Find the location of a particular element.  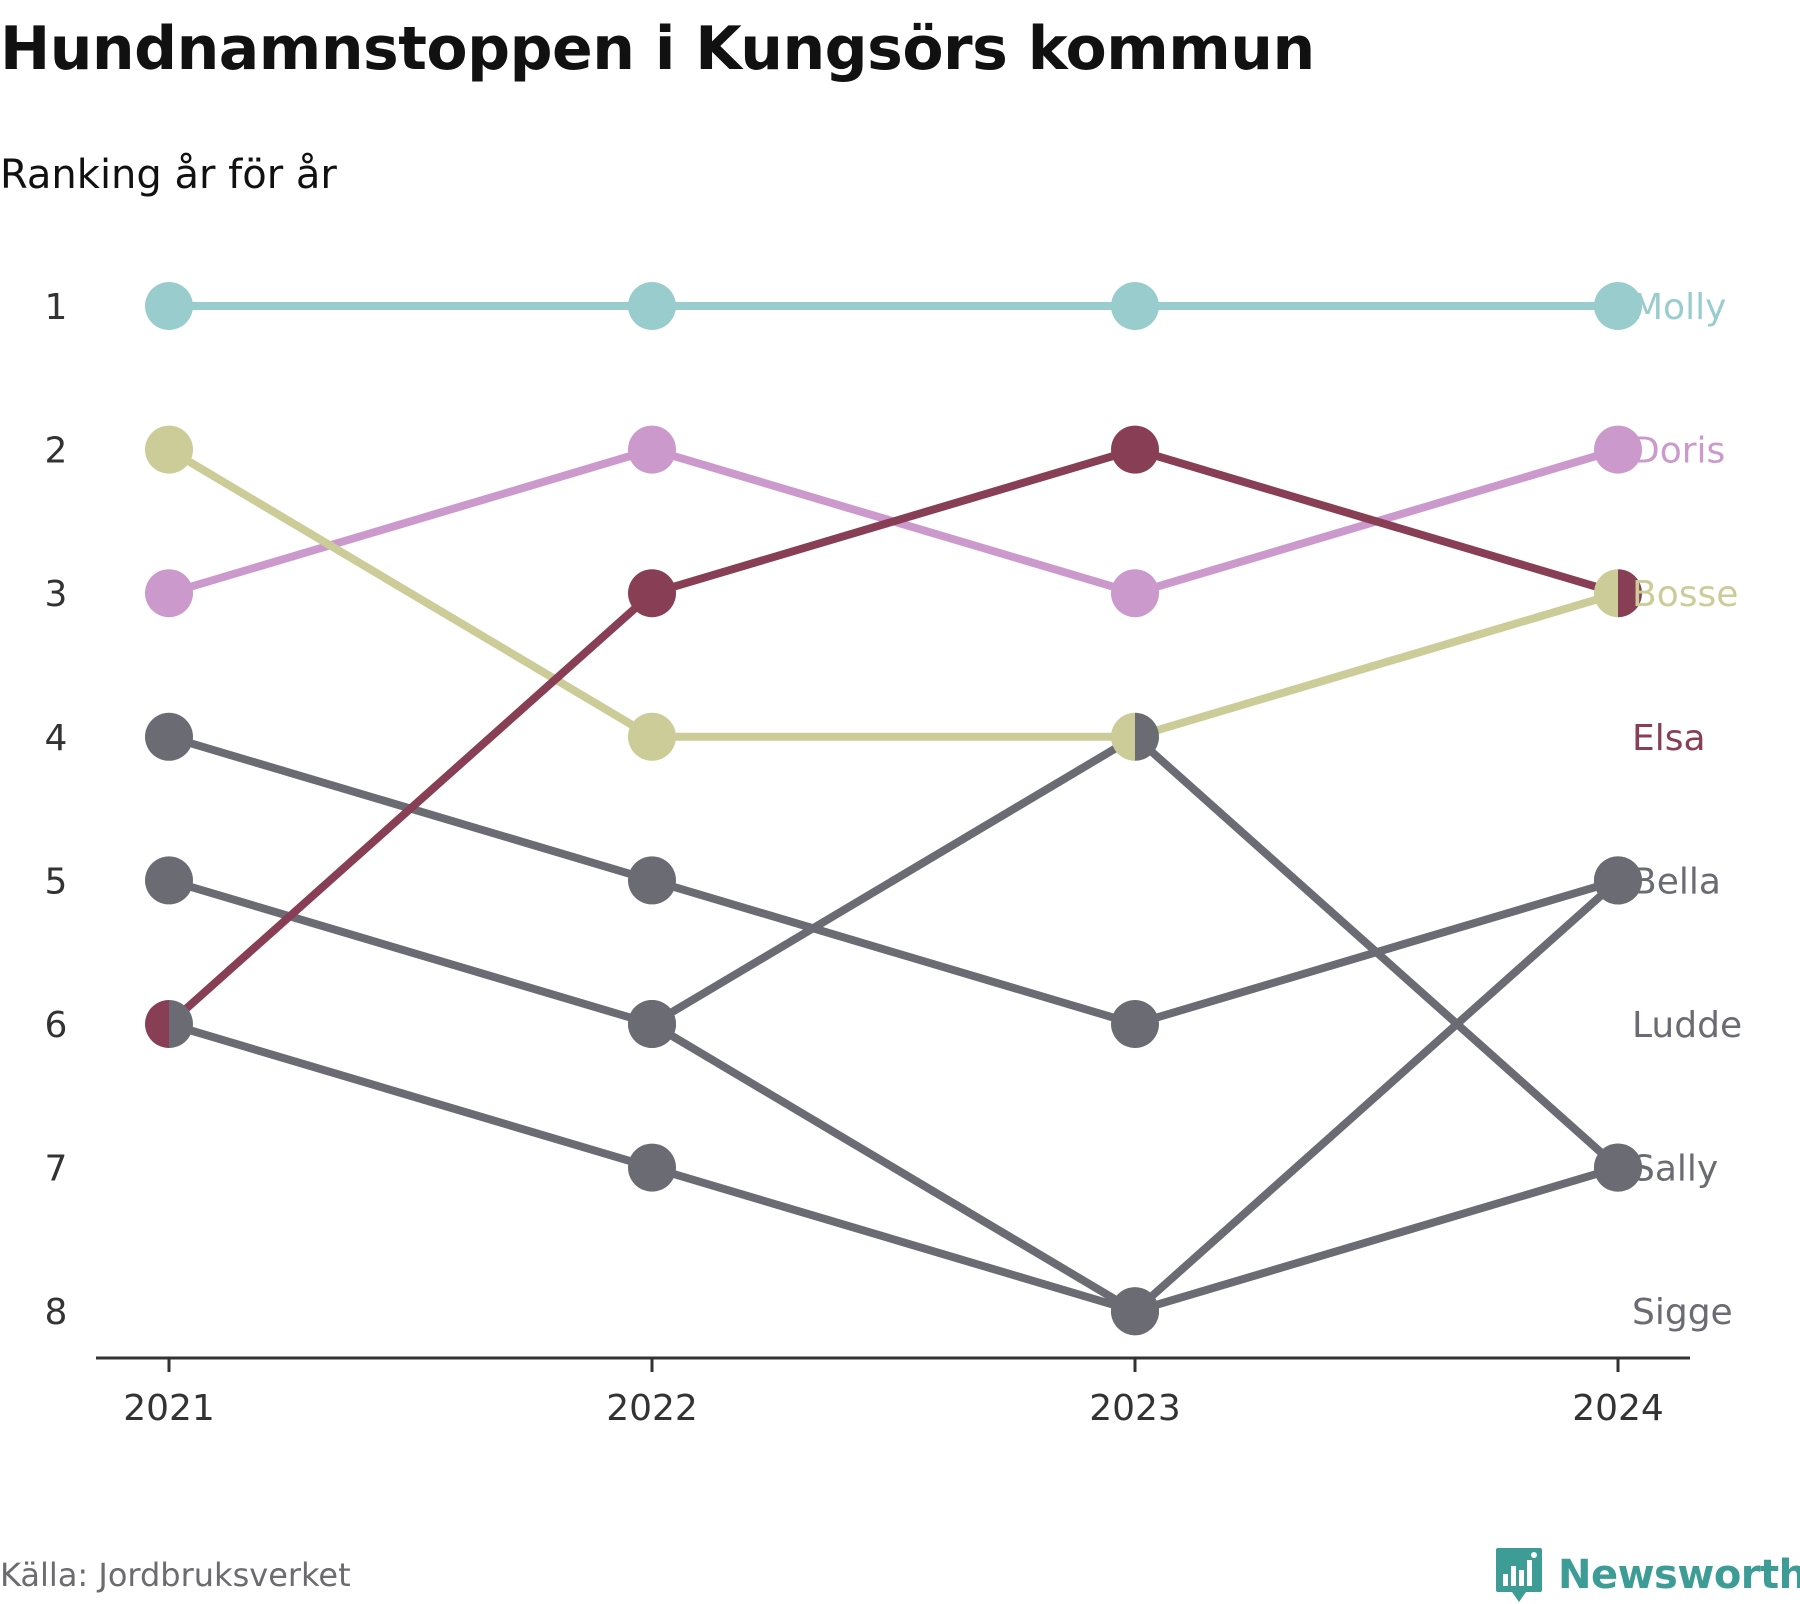

point-doris-2022 is located at coordinates (652, 449).